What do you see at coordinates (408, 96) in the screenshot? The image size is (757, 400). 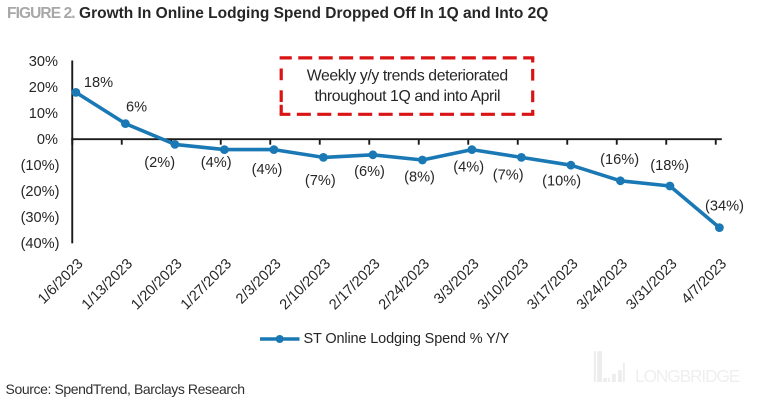 I see `svg-text: throughout 1Q and into April` at bounding box center [408, 96].